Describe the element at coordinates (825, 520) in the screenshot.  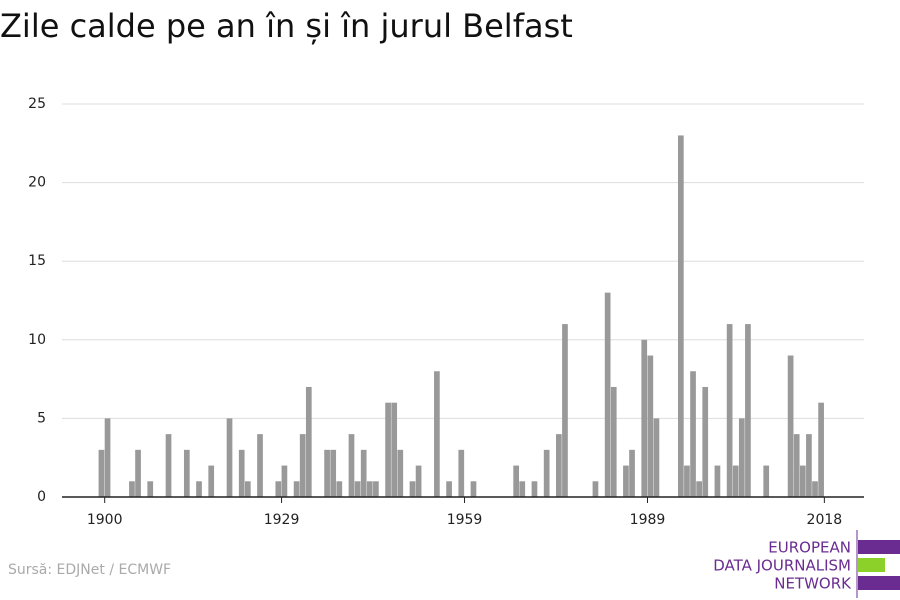
I see `x-tick-label: 2018` at that location.